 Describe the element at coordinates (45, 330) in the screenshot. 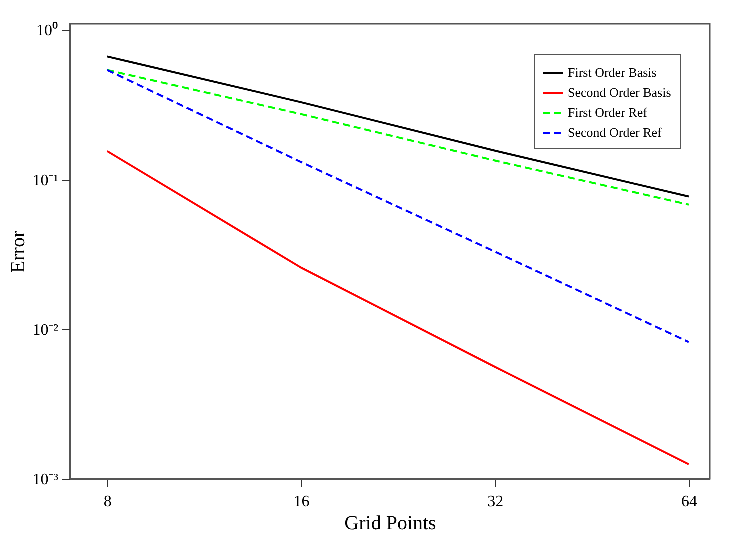

I see `y-tick-label: 10⁻²` at that location.